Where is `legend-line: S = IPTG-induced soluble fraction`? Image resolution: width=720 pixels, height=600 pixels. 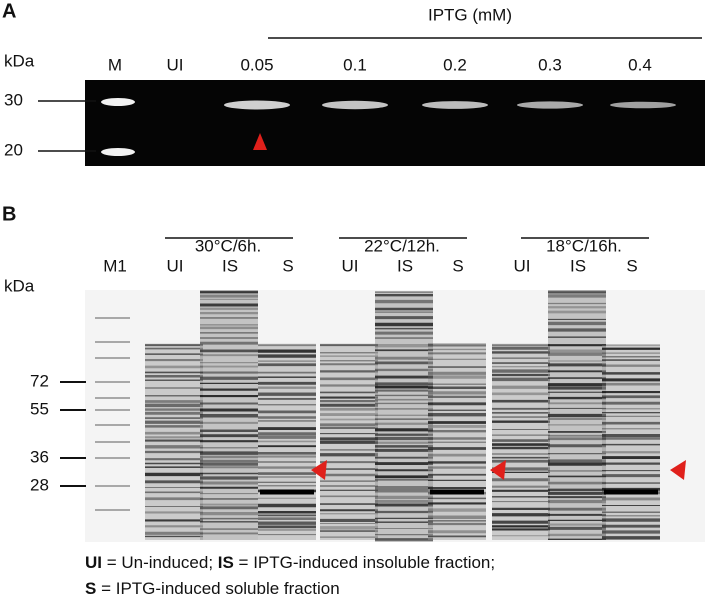 legend-line: S = IPTG-induced soluble fraction is located at coordinates (212, 588).